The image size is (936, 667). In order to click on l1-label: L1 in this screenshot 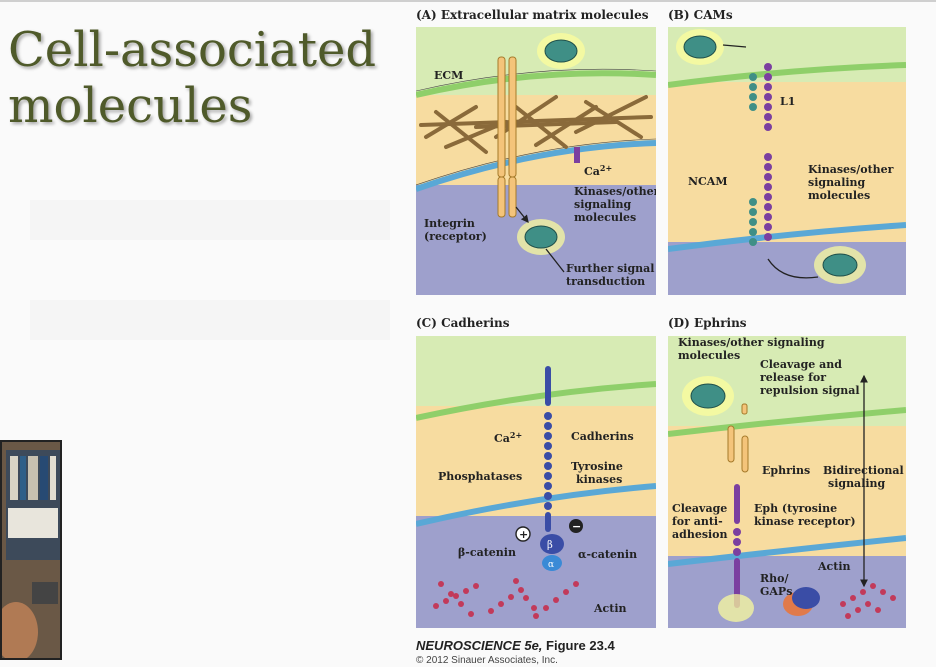, I will do `click(787, 101)`.